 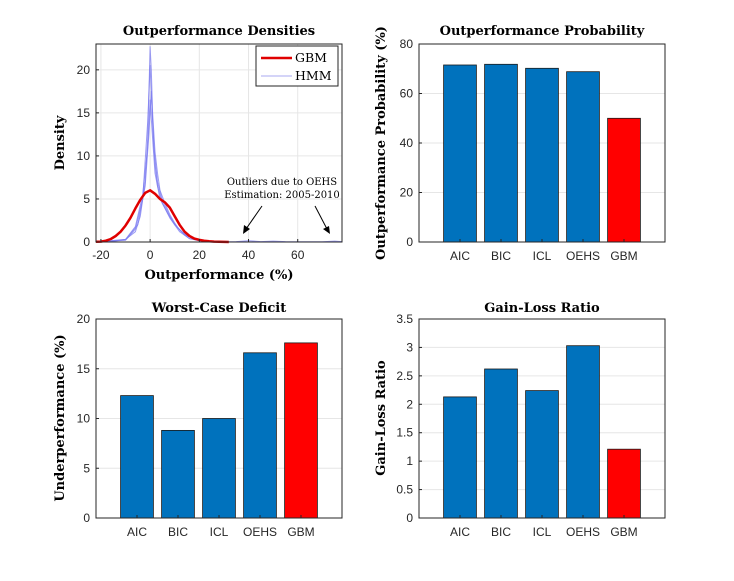 What do you see at coordinates (407, 44) in the screenshot?
I see `probability-ytick-label: 80` at bounding box center [407, 44].